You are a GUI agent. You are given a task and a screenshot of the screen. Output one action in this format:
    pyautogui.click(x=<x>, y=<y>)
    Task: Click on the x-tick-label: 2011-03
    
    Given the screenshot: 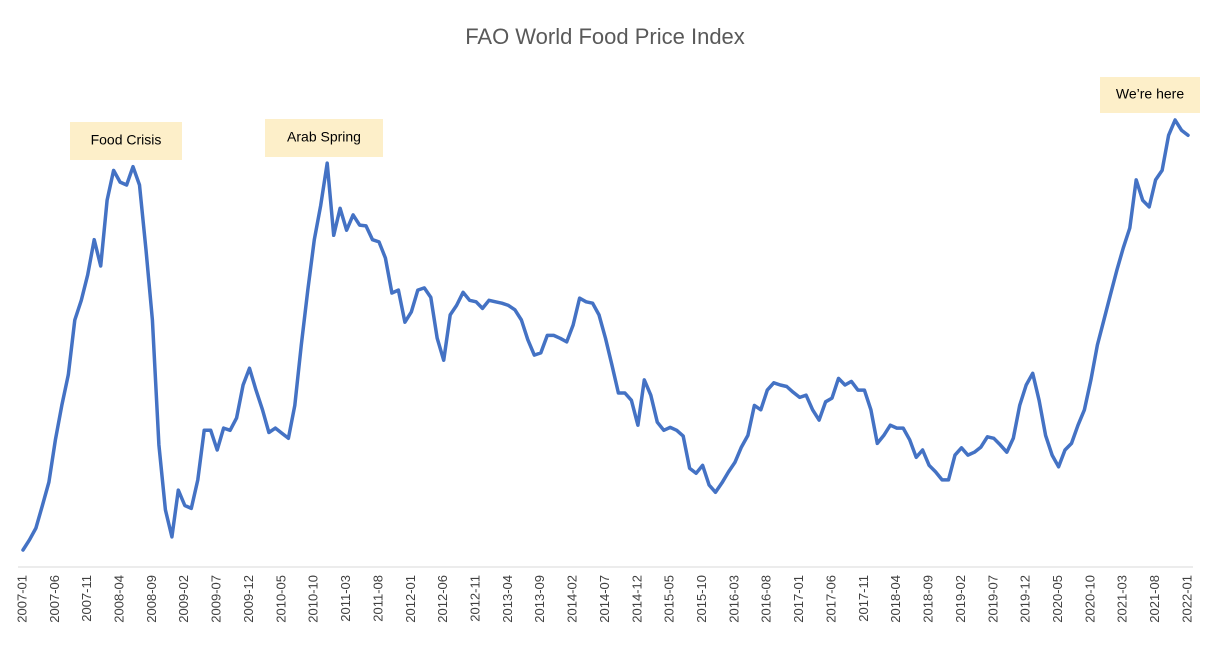 What is the action you would take?
    pyautogui.click(x=345, y=598)
    